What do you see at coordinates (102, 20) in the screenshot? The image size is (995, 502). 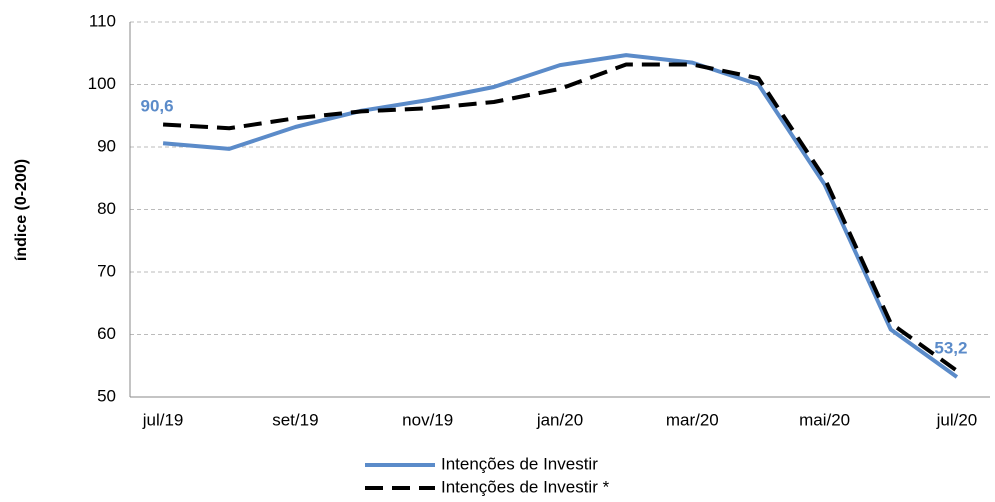 I see `y-tick-label: 110` at bounding box center [102, 20].